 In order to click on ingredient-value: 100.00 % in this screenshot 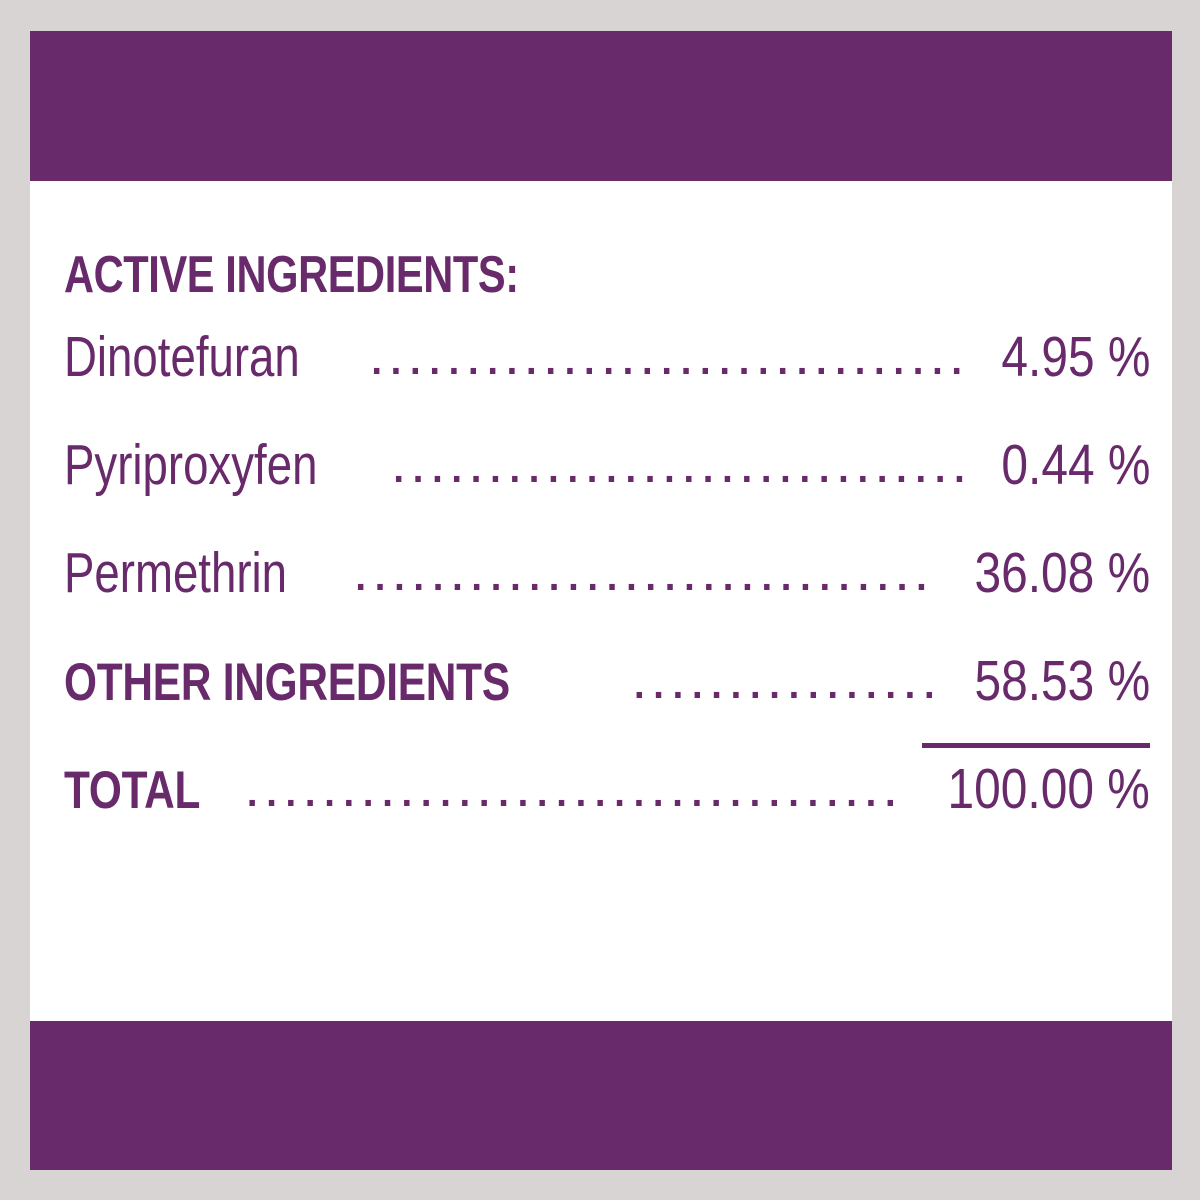, I will do `click(1029, 789)`.